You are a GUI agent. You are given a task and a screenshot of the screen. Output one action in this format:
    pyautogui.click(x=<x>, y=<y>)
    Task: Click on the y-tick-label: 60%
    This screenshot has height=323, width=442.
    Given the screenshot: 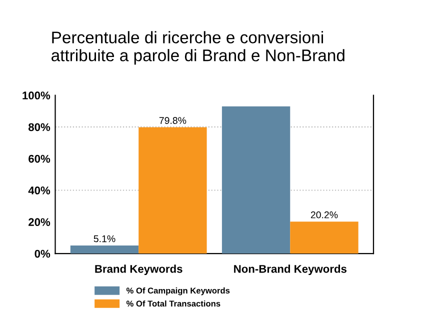 What is the action you would take?
    pyautogui.click(x=39, y=158)
    